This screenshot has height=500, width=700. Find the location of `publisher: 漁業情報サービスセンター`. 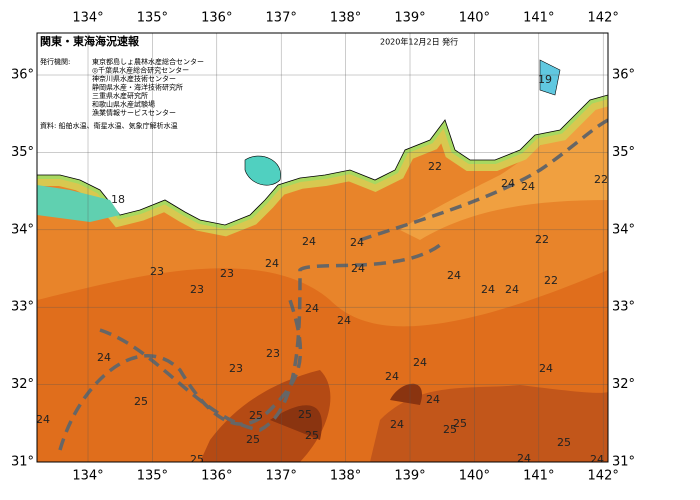

publisher: 漁業情報サービスセンター is located at coordinates (134, 112).